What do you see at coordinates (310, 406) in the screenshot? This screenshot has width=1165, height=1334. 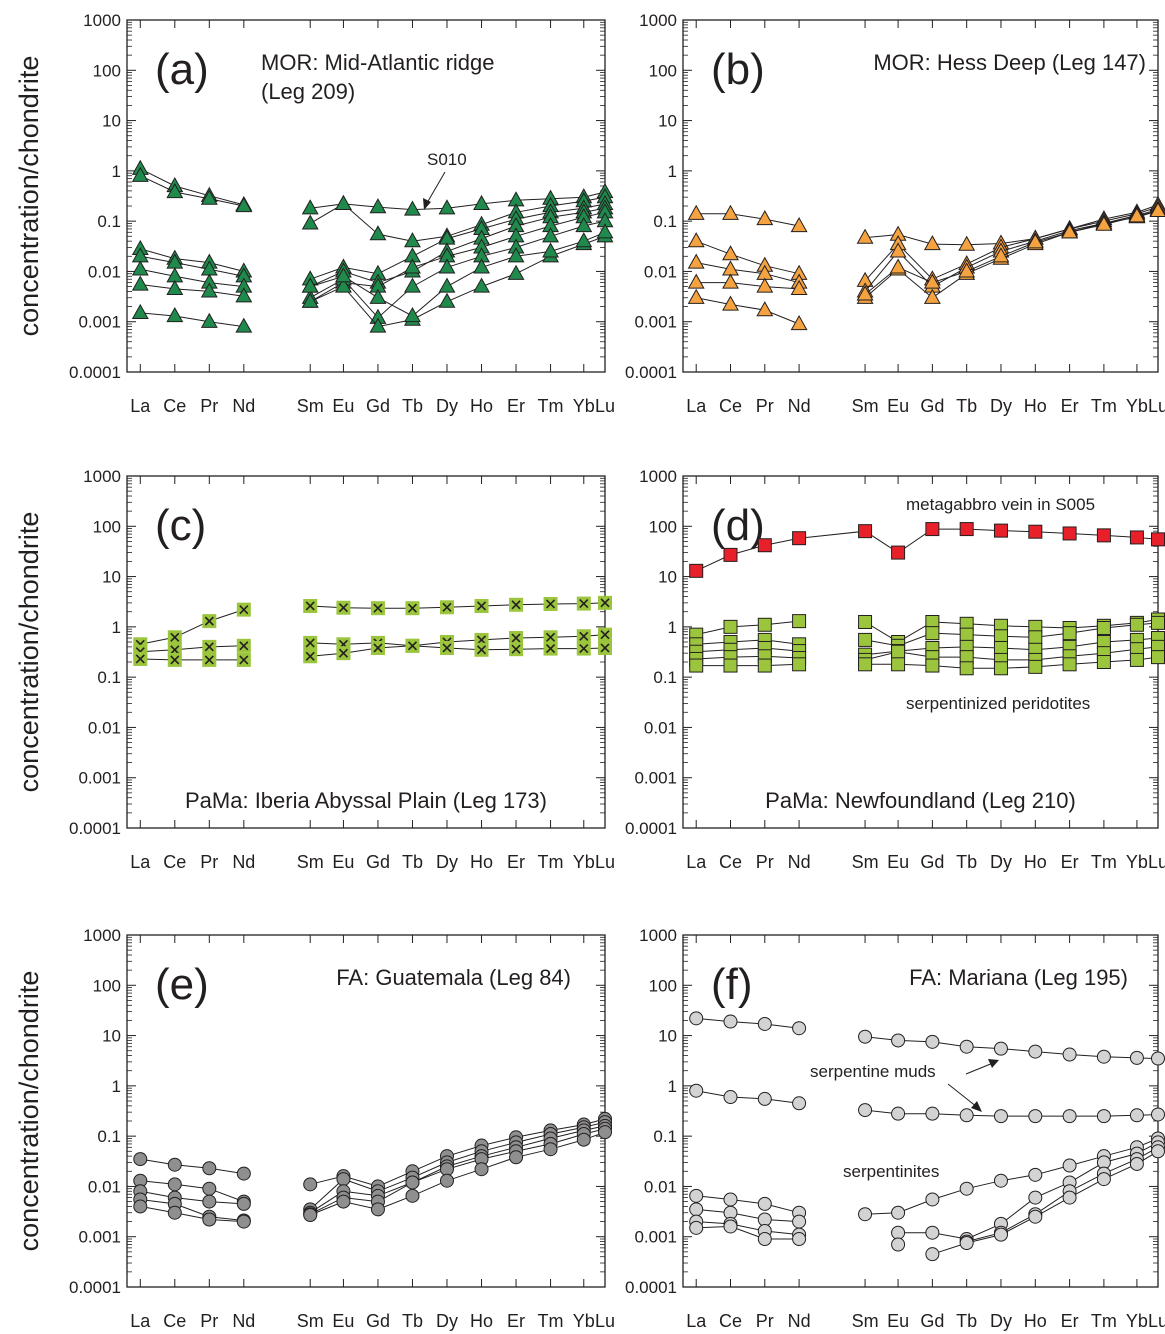 I see `x-tick-label-sm: Sm` at bounding box center [310, 406].